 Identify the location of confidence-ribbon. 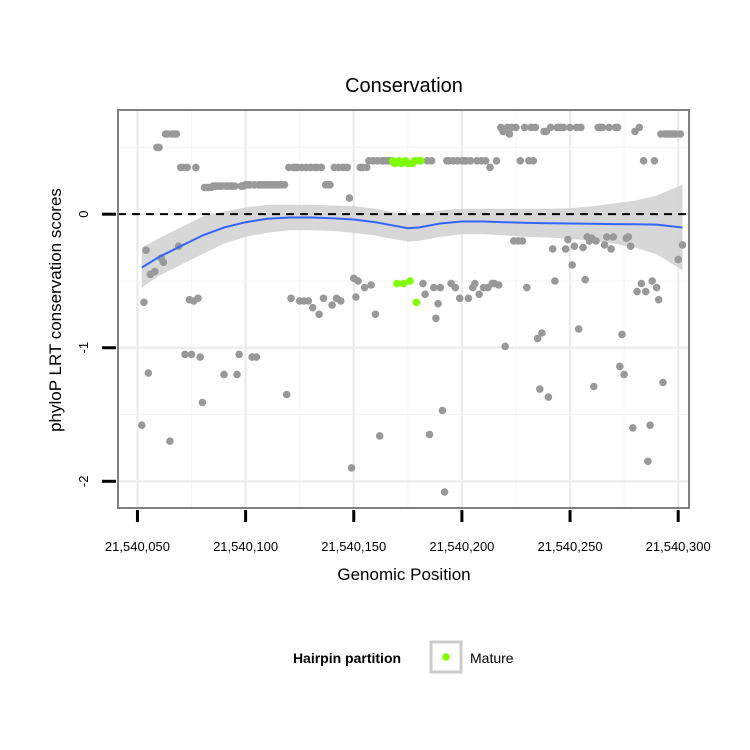
(412, 236).